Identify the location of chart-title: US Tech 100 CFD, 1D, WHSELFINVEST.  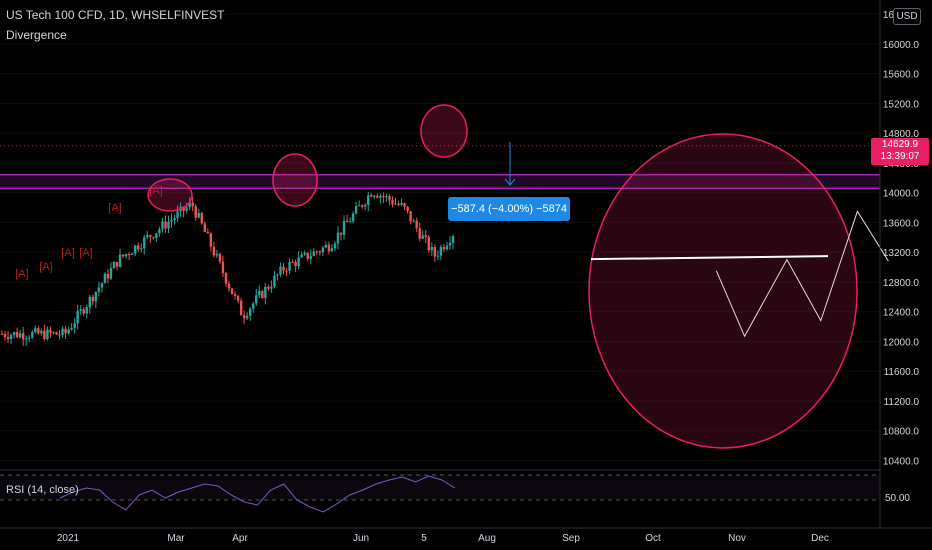
(115, 15).